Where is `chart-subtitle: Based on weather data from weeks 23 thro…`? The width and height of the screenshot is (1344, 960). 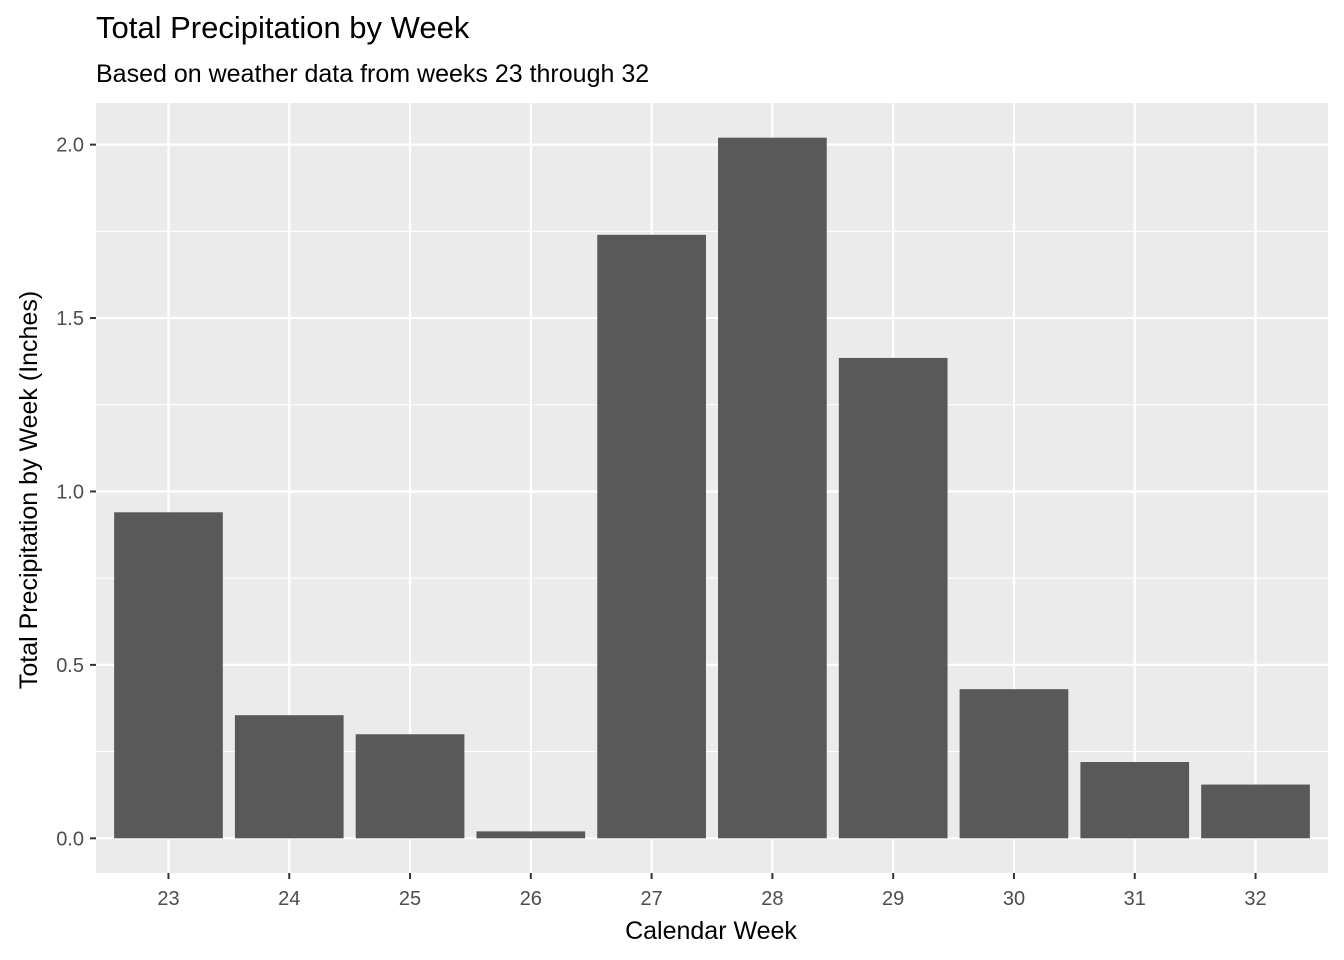 chart-subtitle: Based on weather data from weeks 23 thro… is located at coordinates (373, 74).